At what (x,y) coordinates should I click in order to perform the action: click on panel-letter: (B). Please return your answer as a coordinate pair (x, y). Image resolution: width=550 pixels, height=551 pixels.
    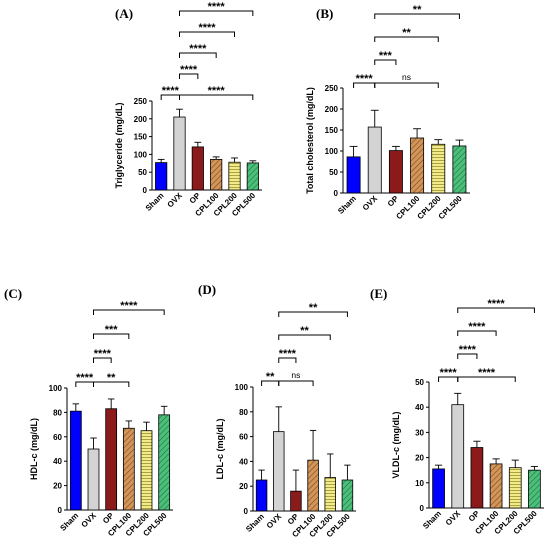
    Looking at the image, I should click on (324, 13).